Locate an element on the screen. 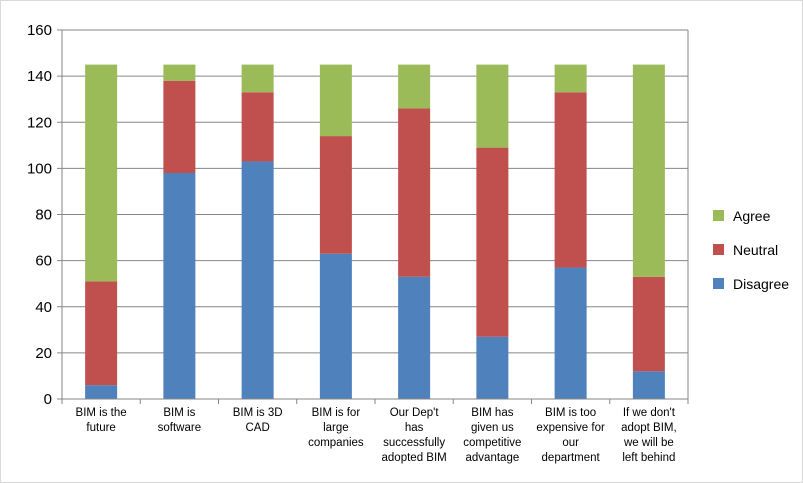 This screenshot has height=483, width=803. y-tick-label: 40 is located at coordinates (43, 307).